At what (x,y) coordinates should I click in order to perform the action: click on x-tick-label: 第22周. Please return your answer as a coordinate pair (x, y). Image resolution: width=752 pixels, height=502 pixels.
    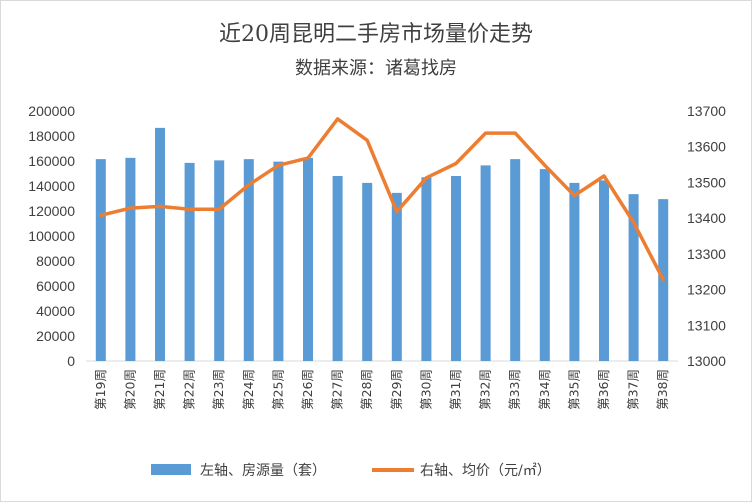
    Looking at the image, I should click on (189, 389).